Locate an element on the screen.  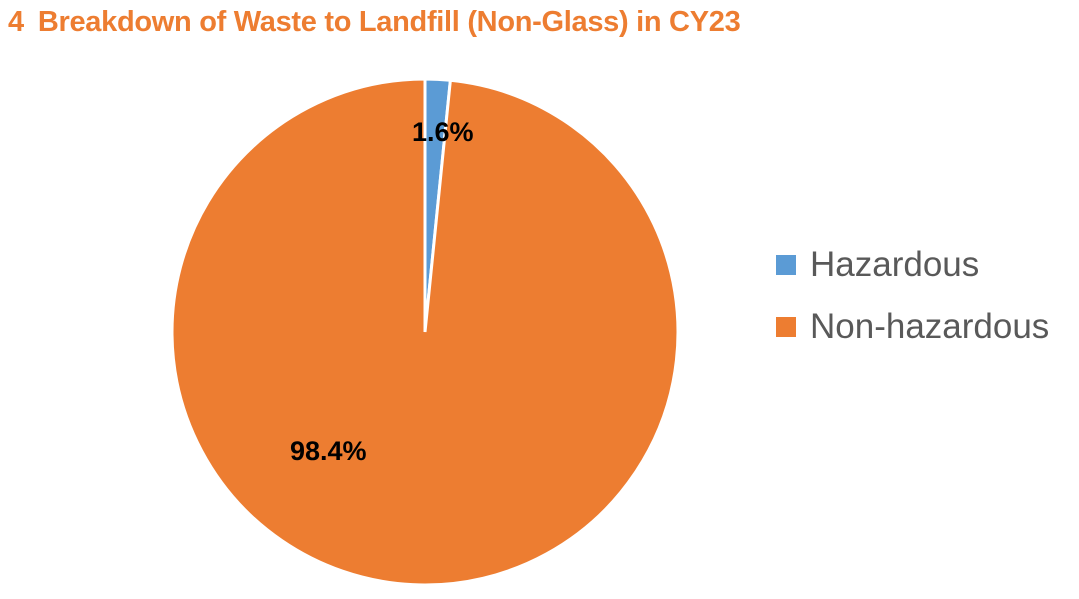
legend-item-hazardous: Hazardous is located at coordinates (912, 265).